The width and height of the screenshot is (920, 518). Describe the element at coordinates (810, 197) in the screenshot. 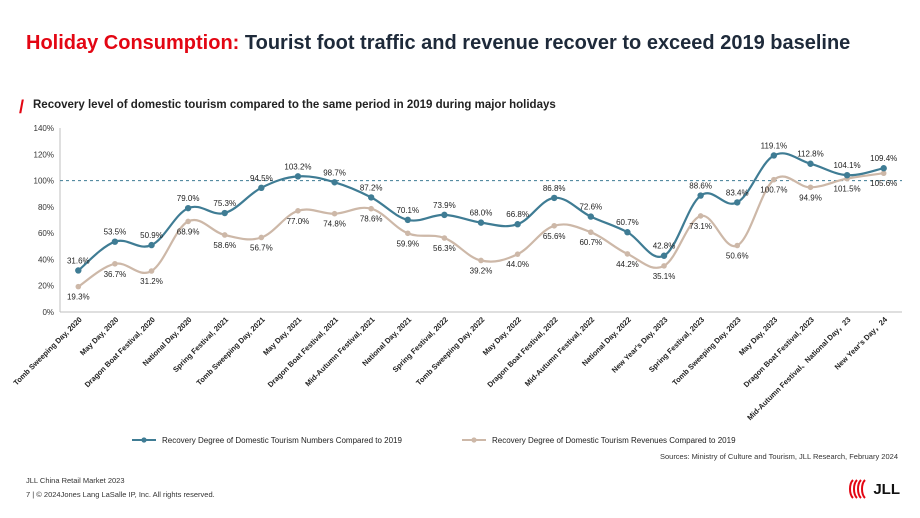

I see `data-label-revenues: 94.9%` at that location.